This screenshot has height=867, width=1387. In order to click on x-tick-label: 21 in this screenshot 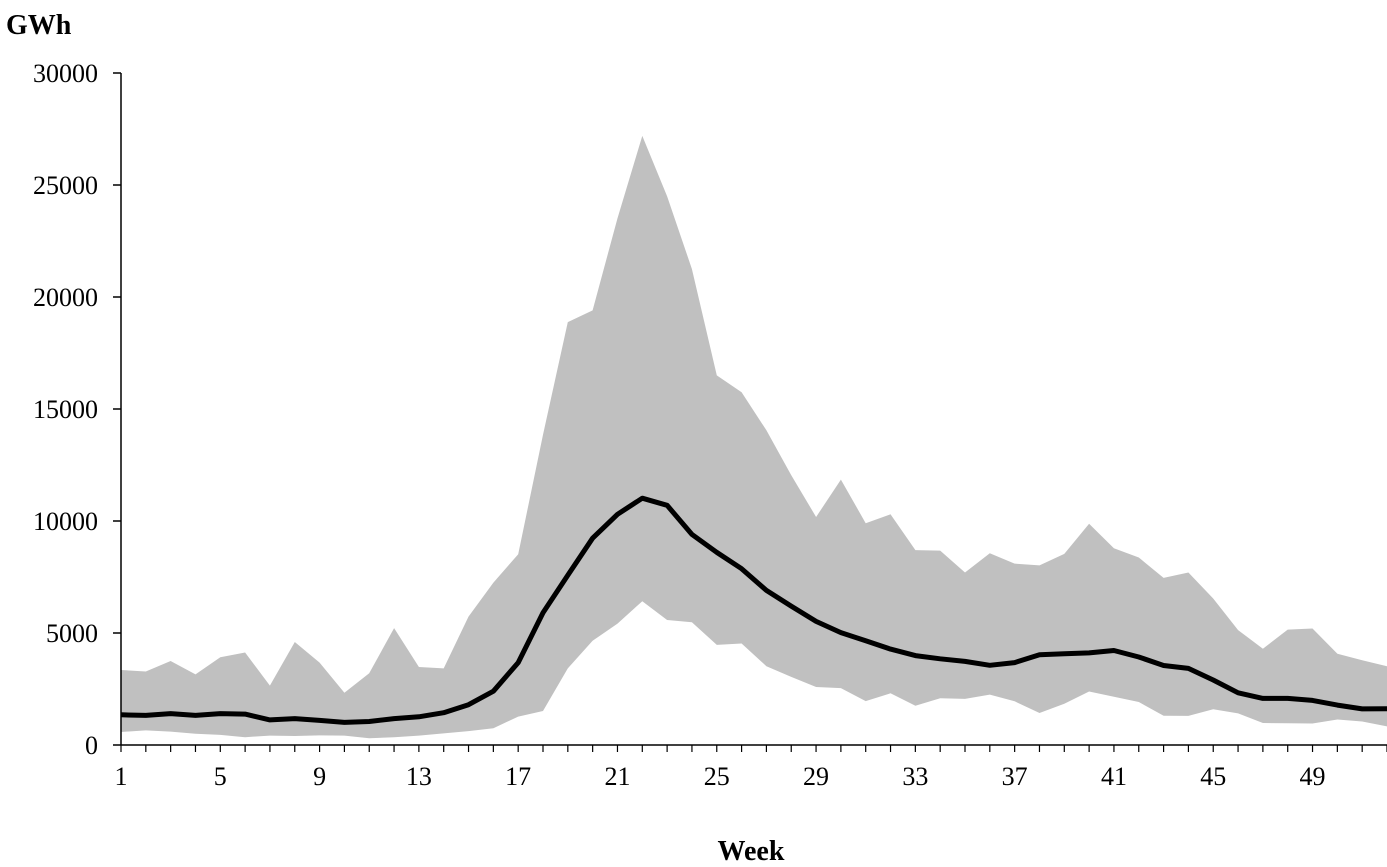, I will do `click(617, 776)`.